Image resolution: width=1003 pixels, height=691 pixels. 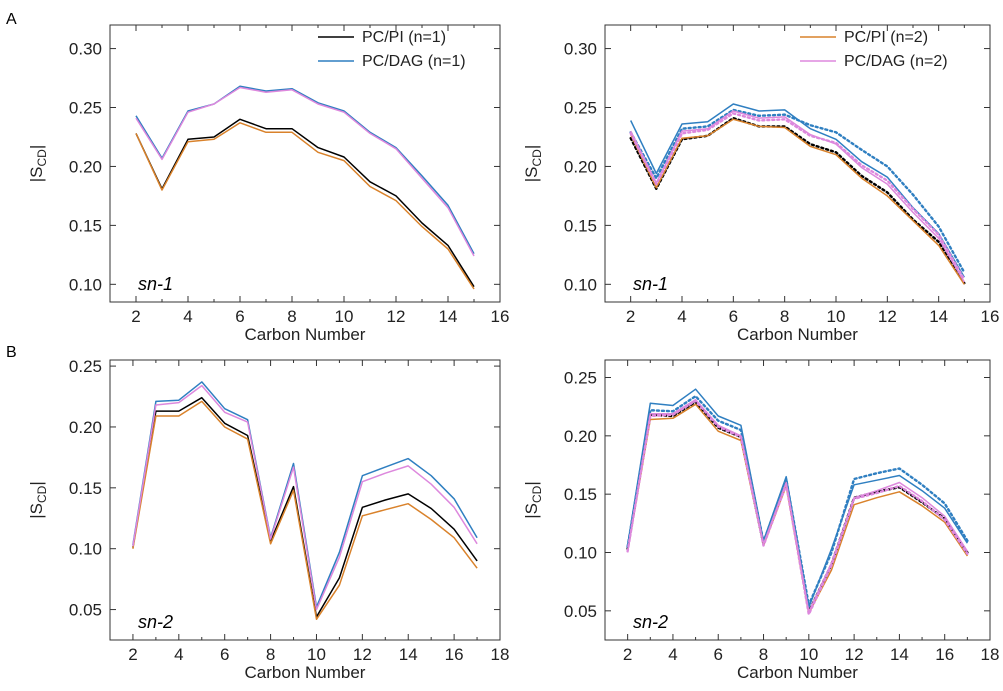 I want to click on legend-entry: PC/PI (n=2), so click(x=886, y=37).